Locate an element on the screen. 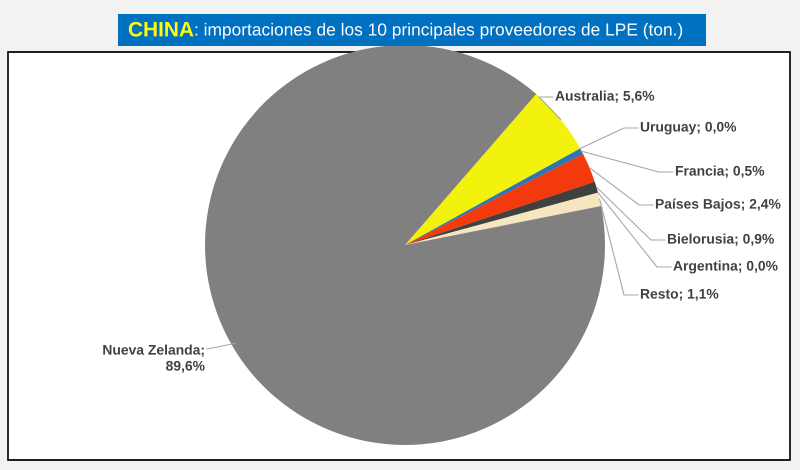 This screenshot has height=470, width=800. slice-label: Francia; 0,5% is located at coordinates (720, 172).